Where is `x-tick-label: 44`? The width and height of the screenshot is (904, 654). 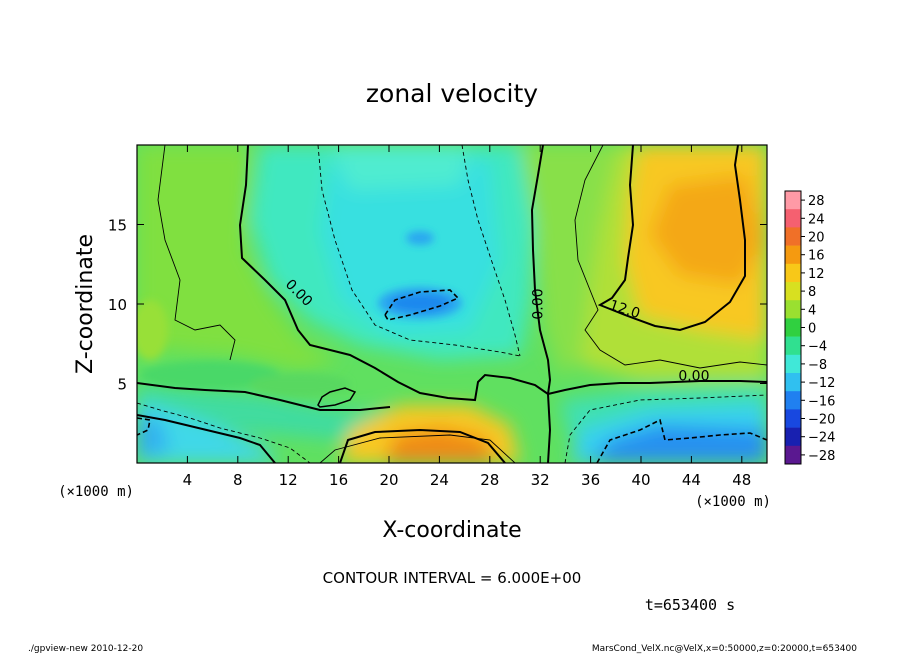 x-tick-label: 44 is located at coordinates (691, 480).